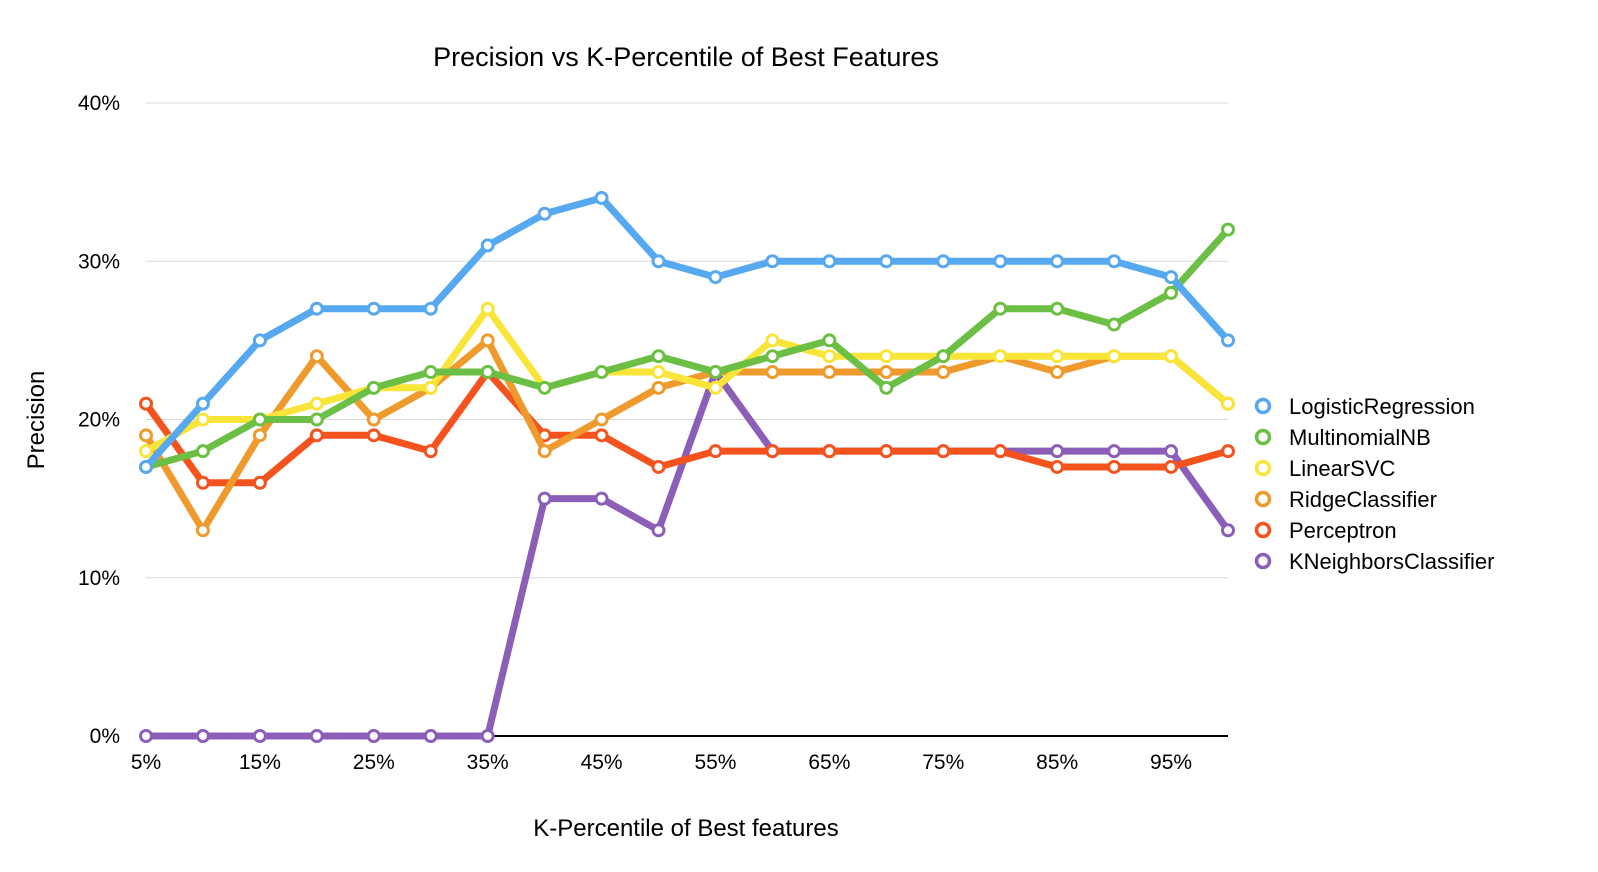 The image size is (1598, 872). What do you see at coordinates (105, 736) in the screenshot?
I see `y-tick-label: 0%` at bounding box center [105, 736].